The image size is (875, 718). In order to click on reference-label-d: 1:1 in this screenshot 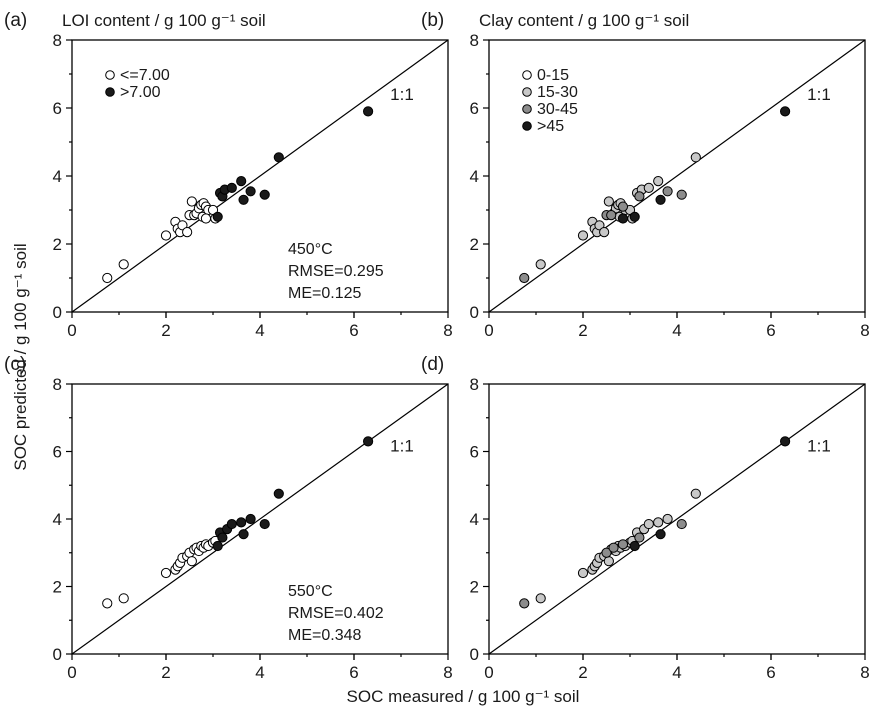, I will do `click(819, 446)`.